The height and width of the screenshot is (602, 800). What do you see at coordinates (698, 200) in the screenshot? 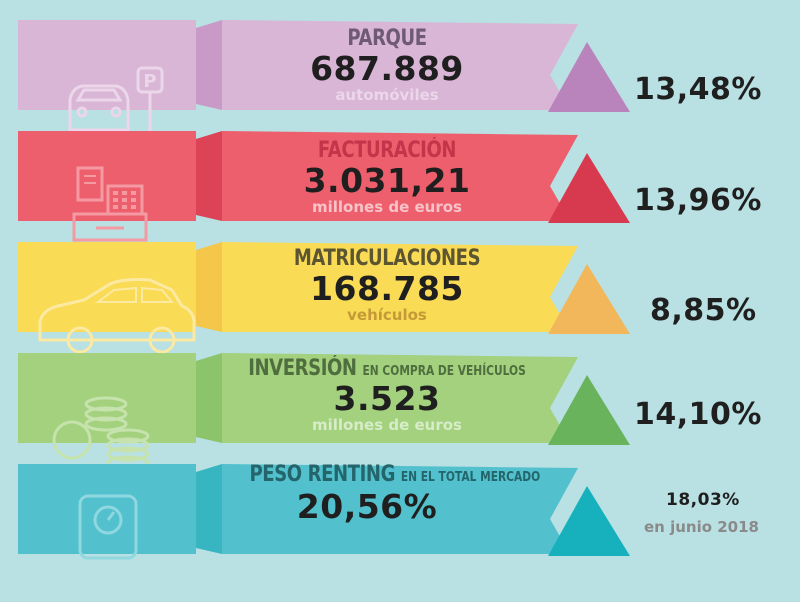
I see `row-2-change: 13,96%` at bounding box center [698, 200].